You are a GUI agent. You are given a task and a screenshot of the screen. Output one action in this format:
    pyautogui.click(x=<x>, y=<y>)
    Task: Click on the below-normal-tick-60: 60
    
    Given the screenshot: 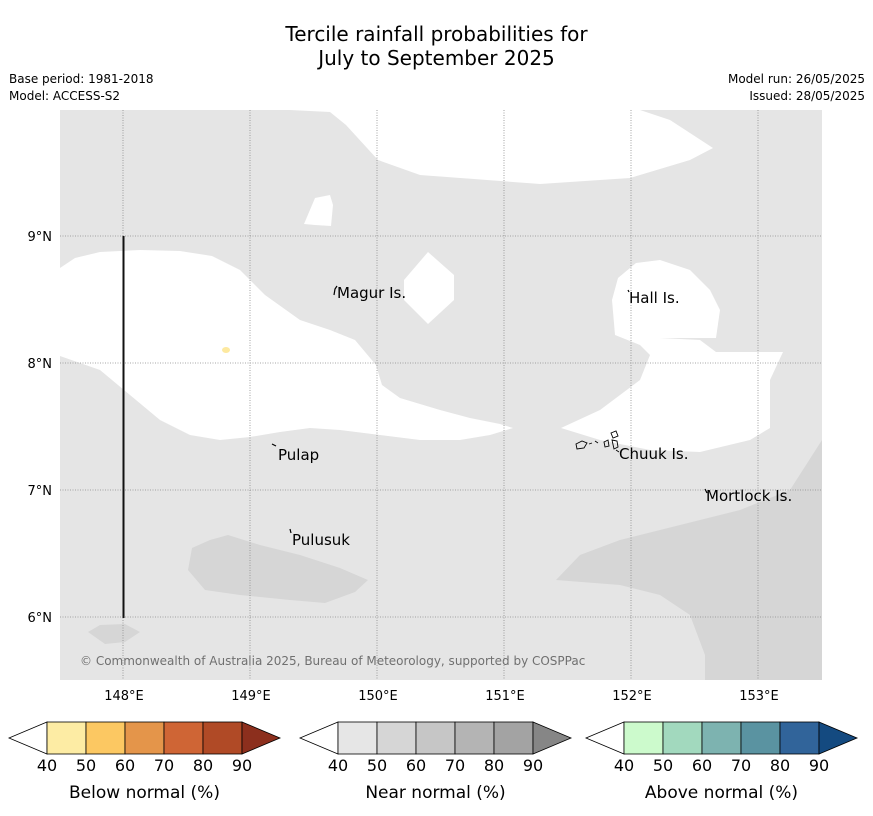 What is the action you would take?
    pyautogui.click(x=125, y=765)
    